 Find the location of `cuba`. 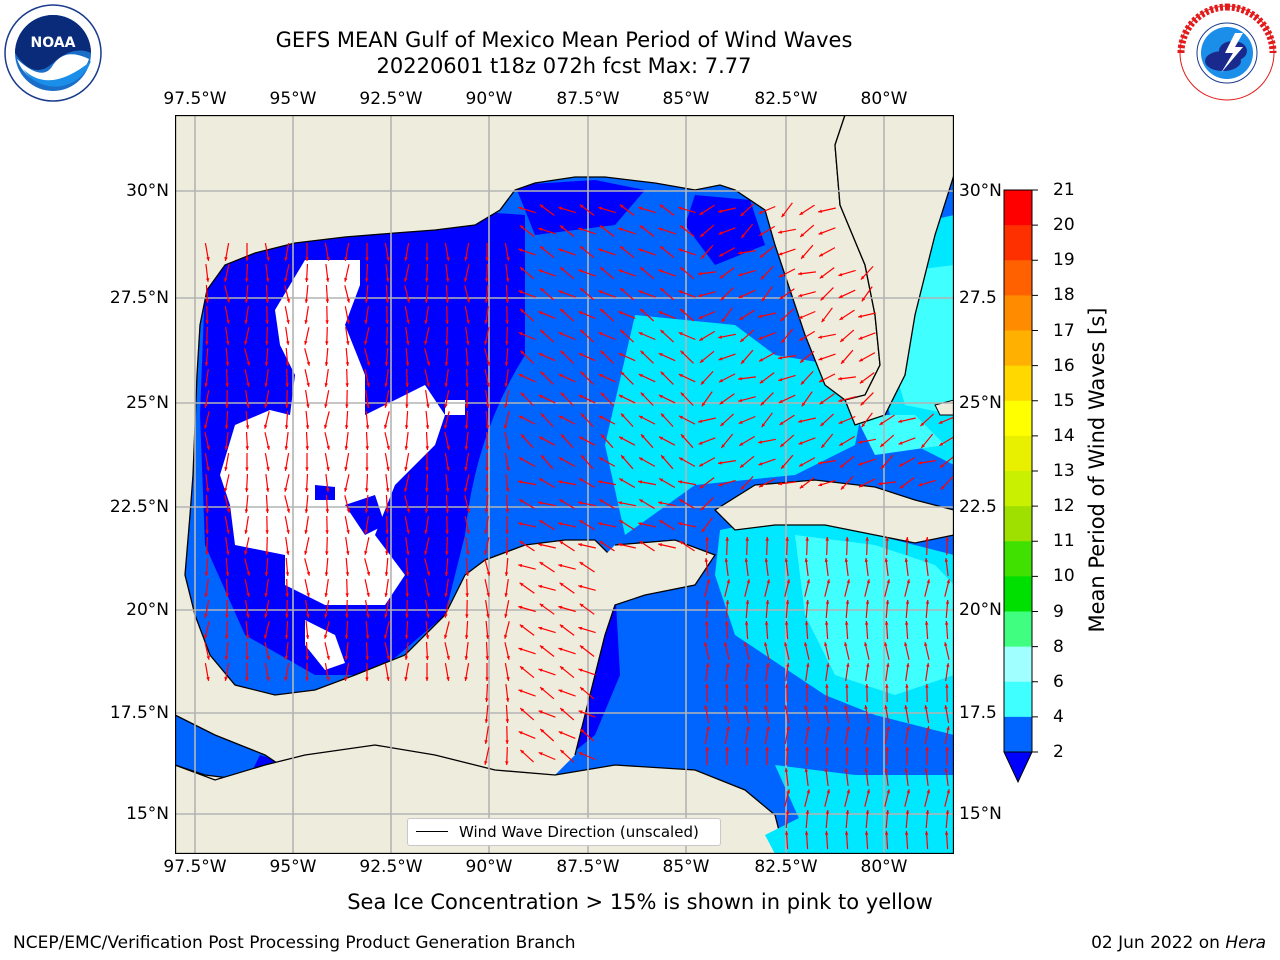

cuba is located at coordinates (833, 511).